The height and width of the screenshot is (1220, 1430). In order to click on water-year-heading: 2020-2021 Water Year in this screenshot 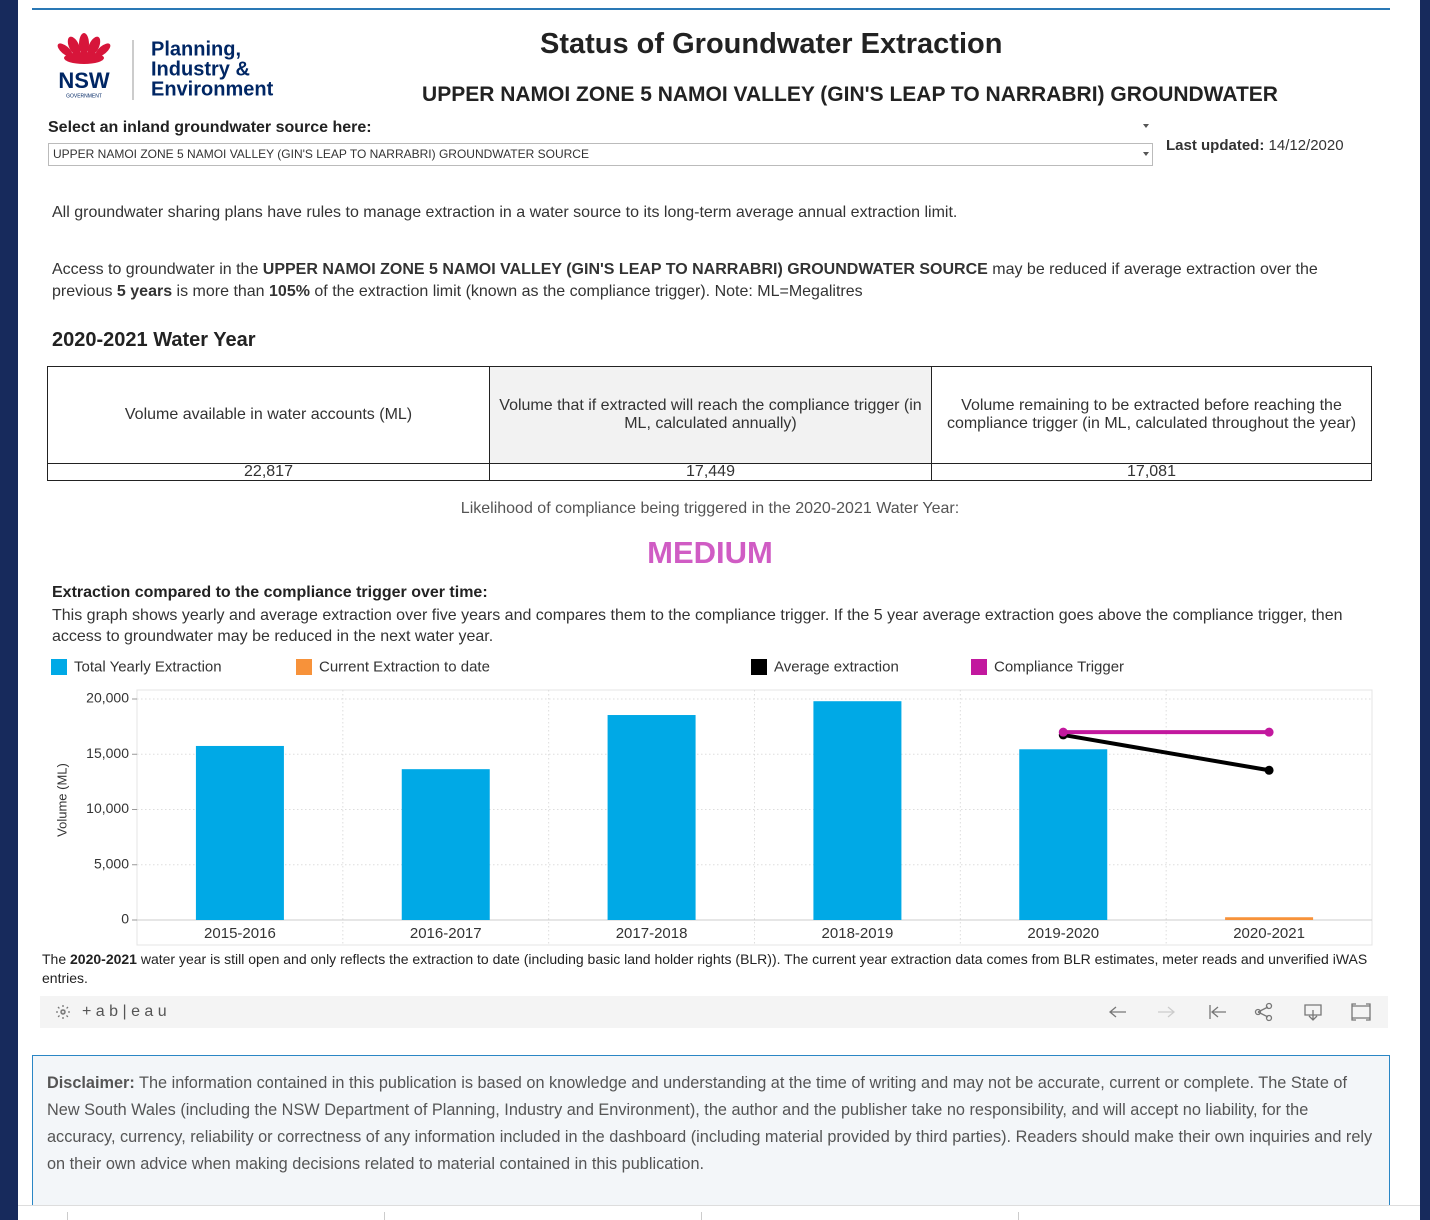, I will do `click(154, 340)`.